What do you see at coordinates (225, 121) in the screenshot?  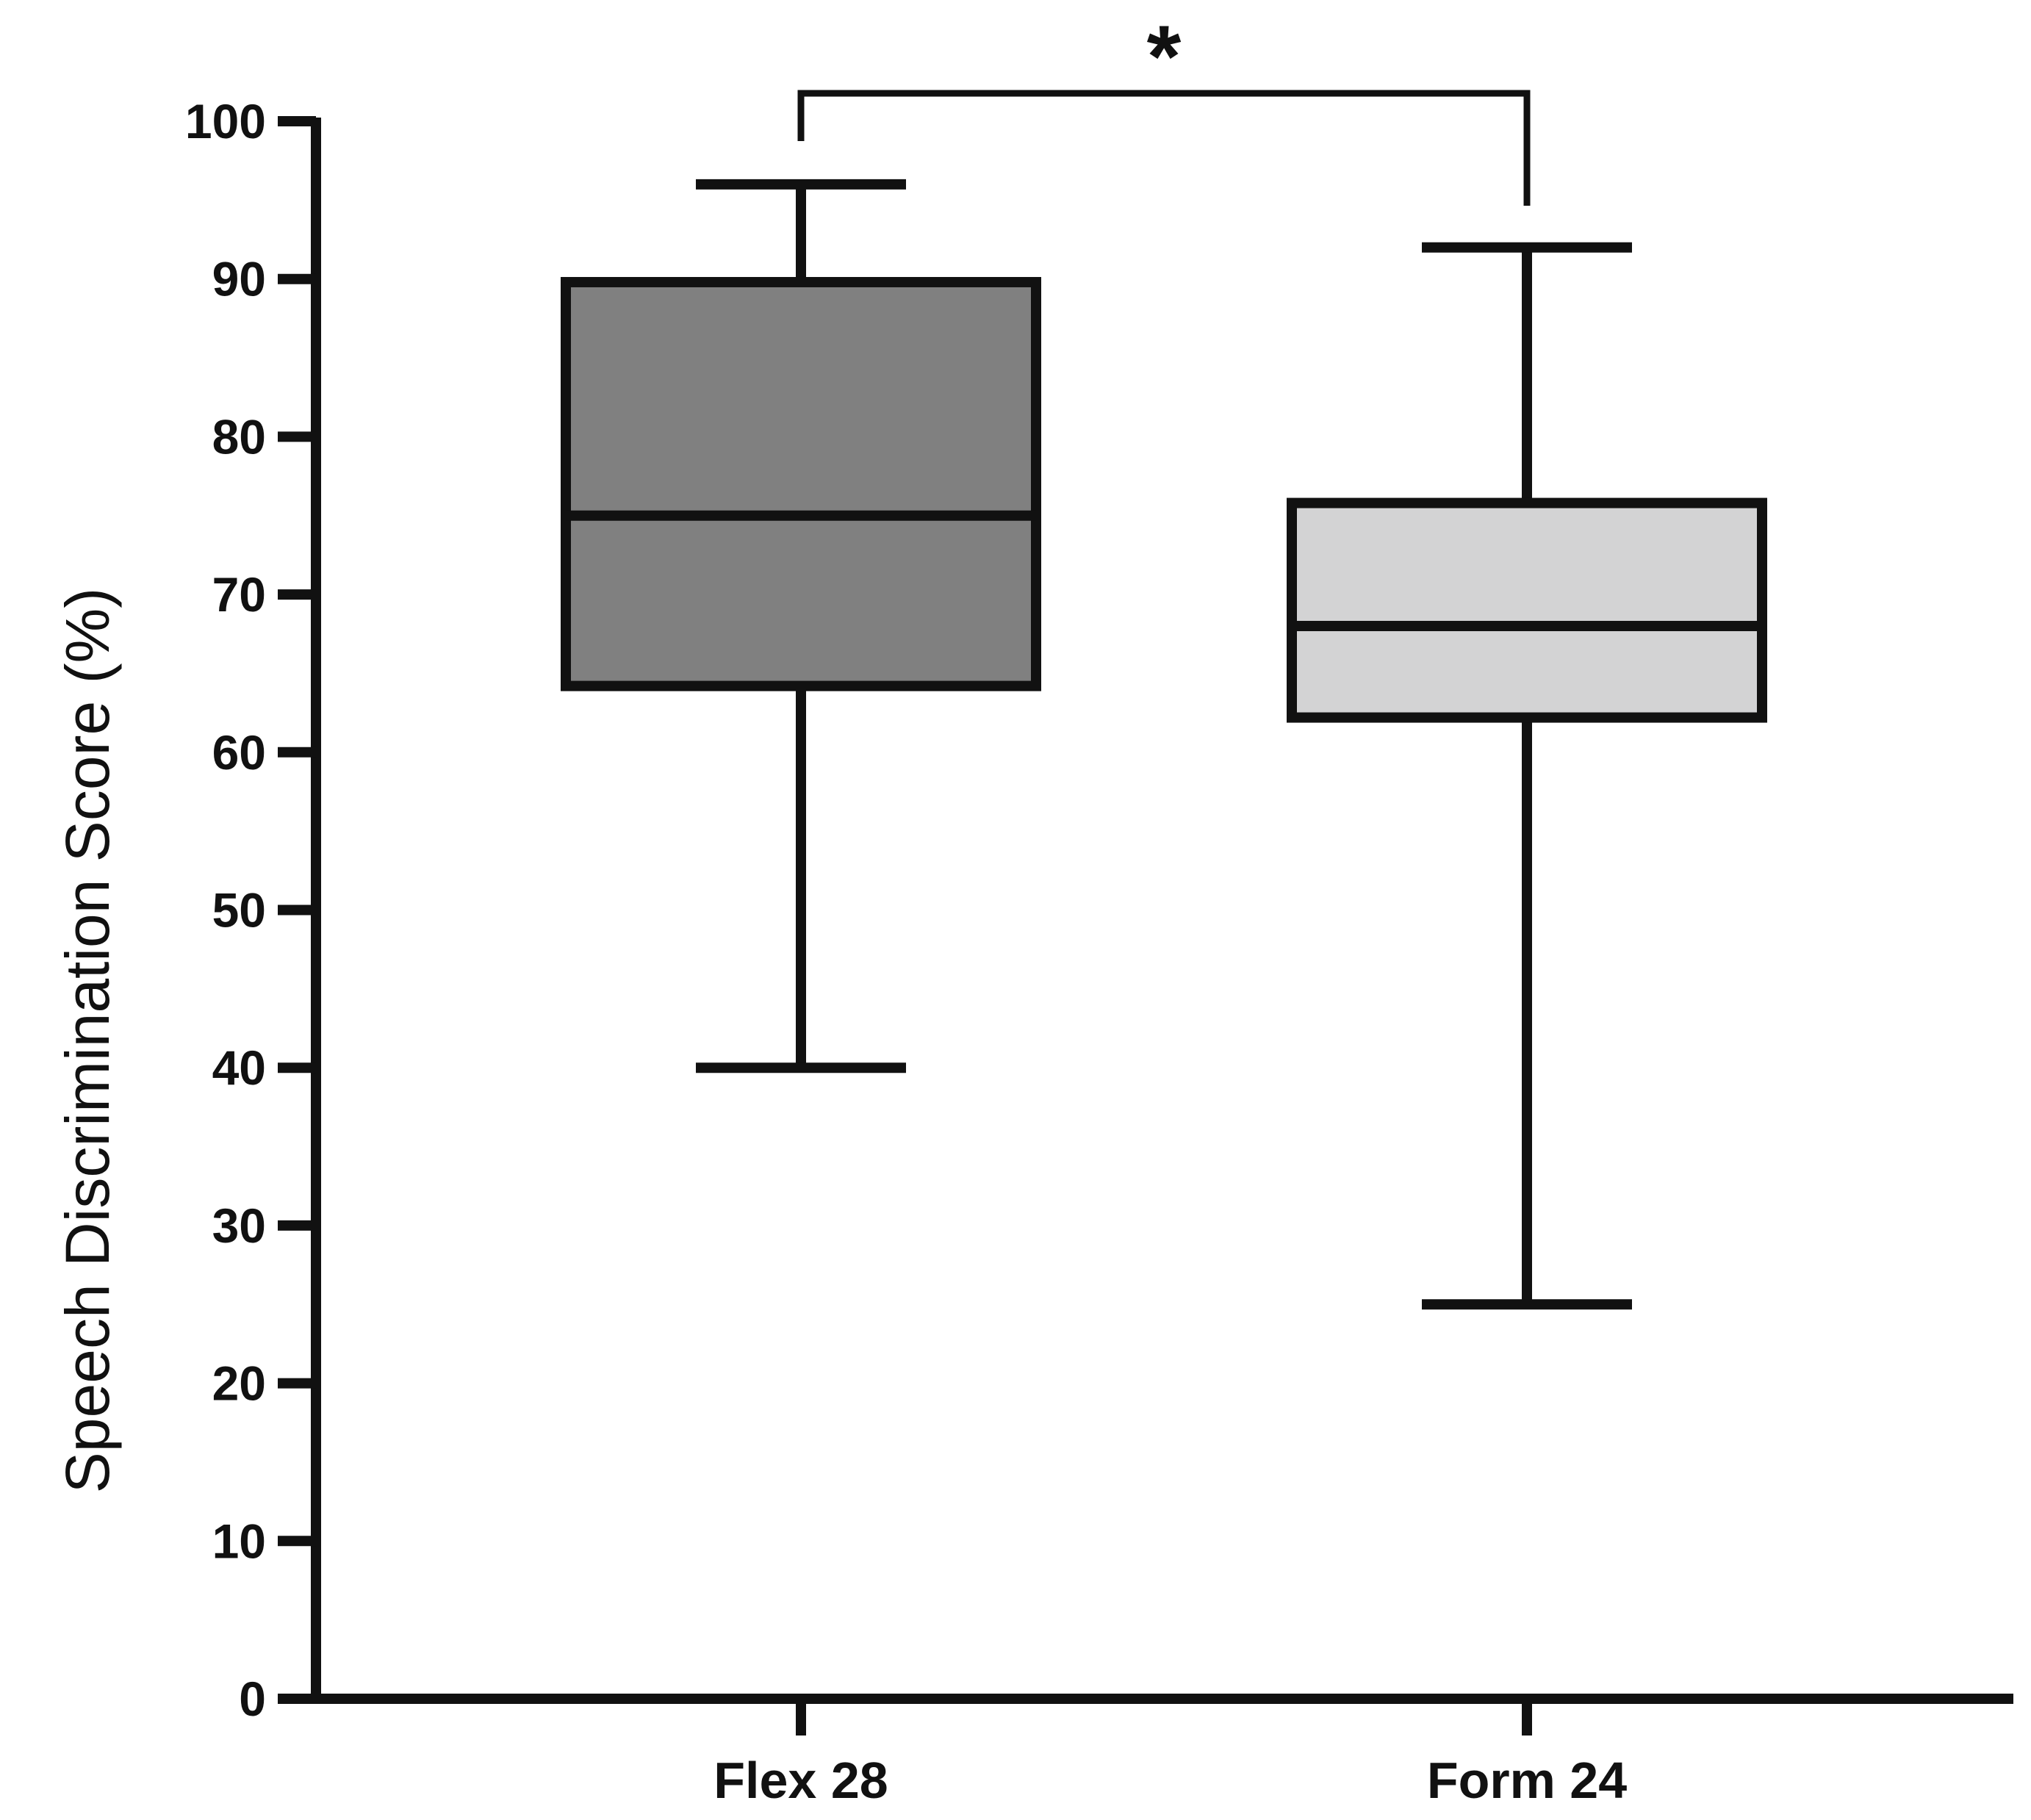 I see `y-tick-label: 100` at bounding box center [225, 121].